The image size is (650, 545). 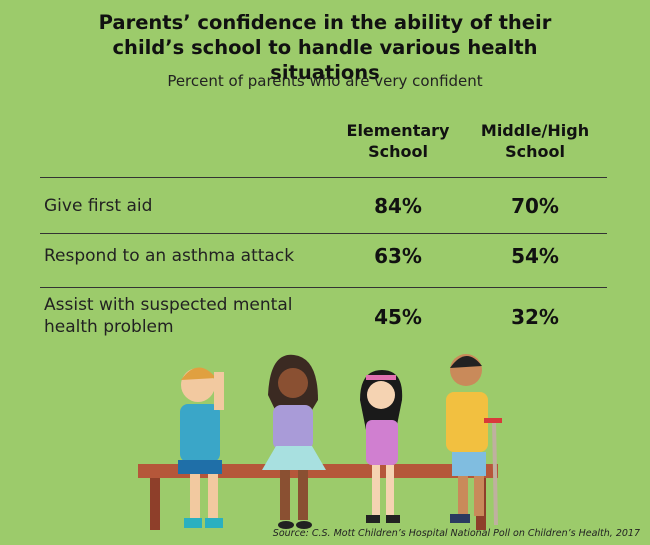 I want to click on row-label: Give first aid, so click(x=98, y=206).